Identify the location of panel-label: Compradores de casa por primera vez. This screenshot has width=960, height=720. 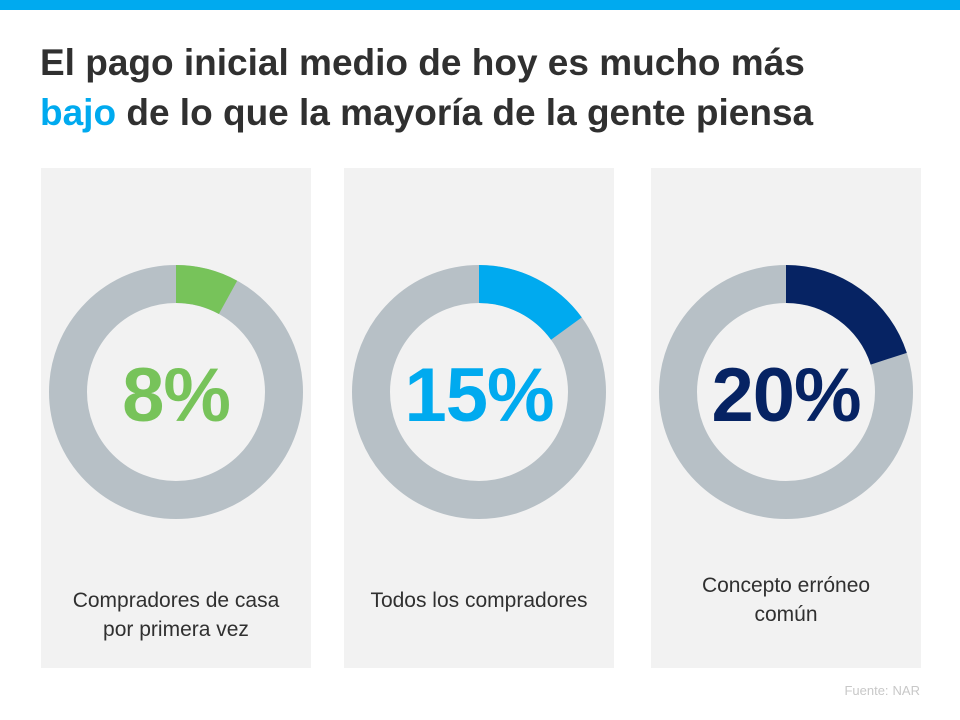
(176, 615).